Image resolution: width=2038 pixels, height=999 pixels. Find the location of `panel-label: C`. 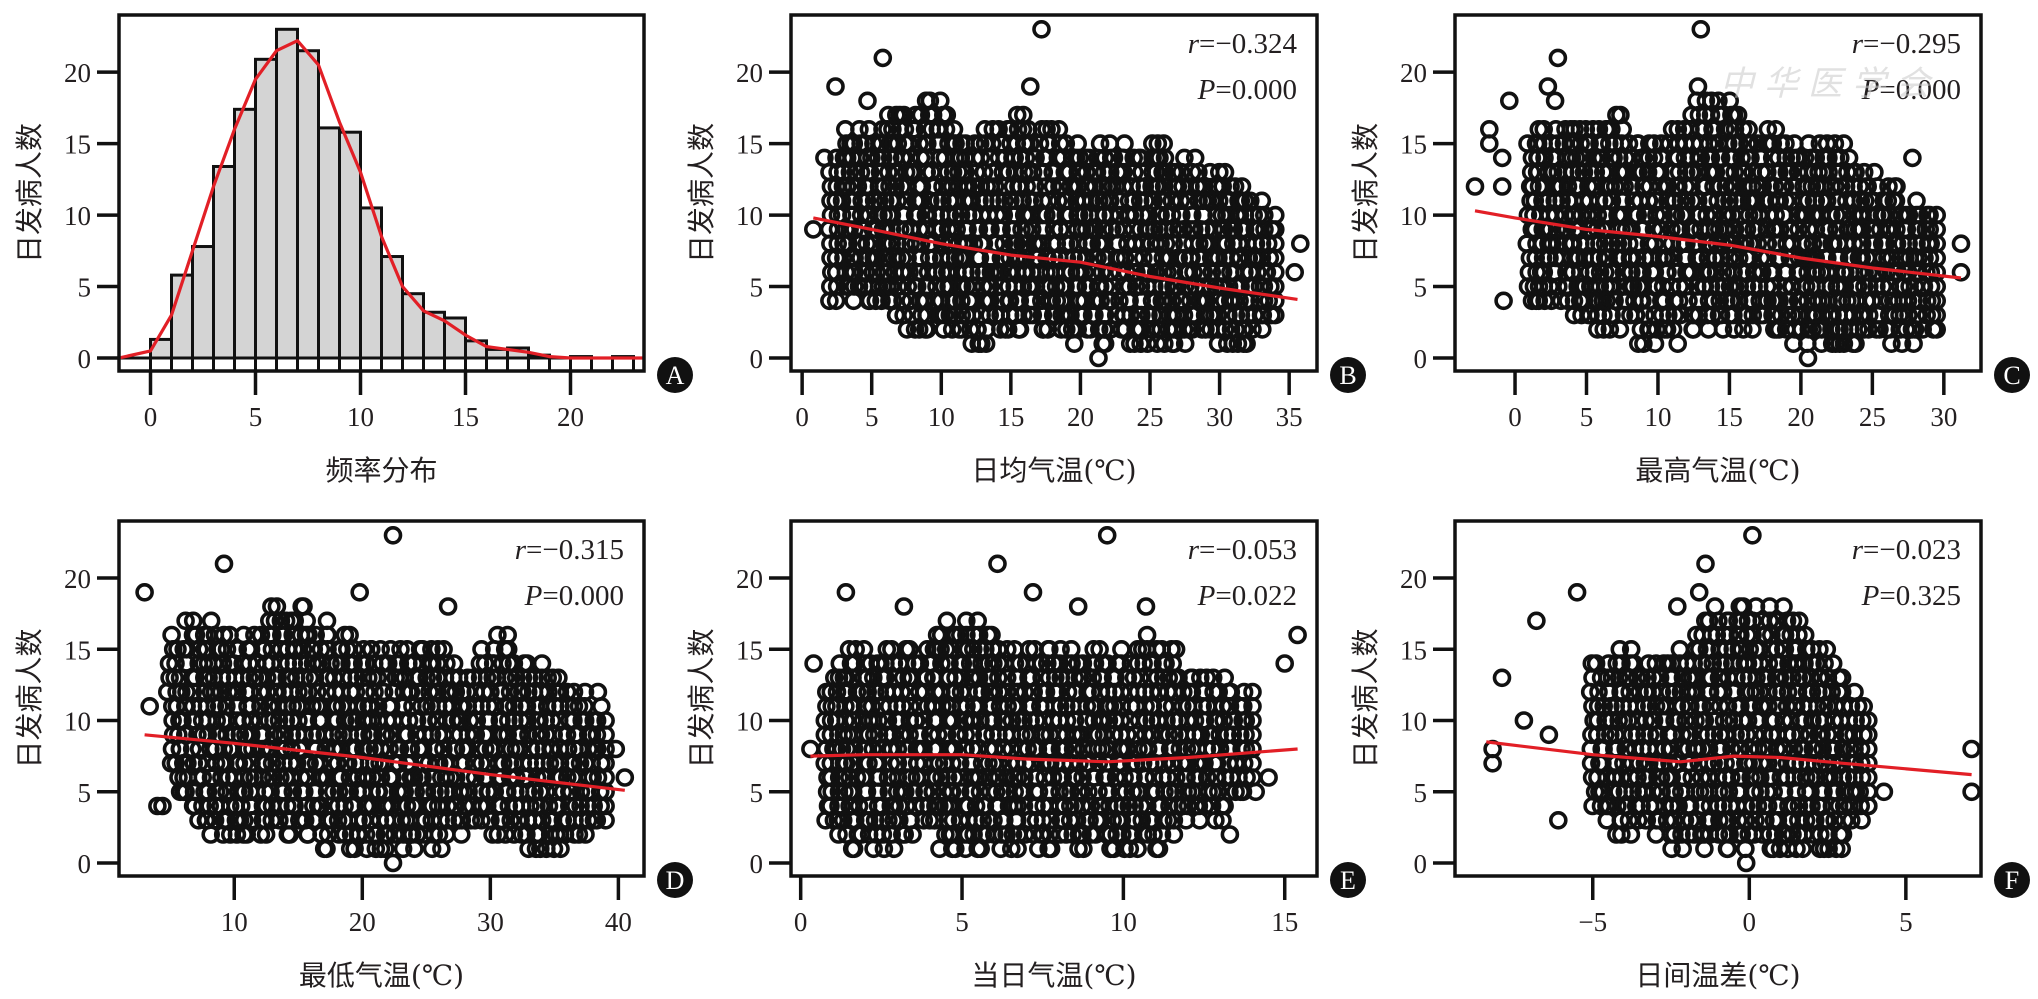

panel-label: C is located at coordinates (2011, 375).